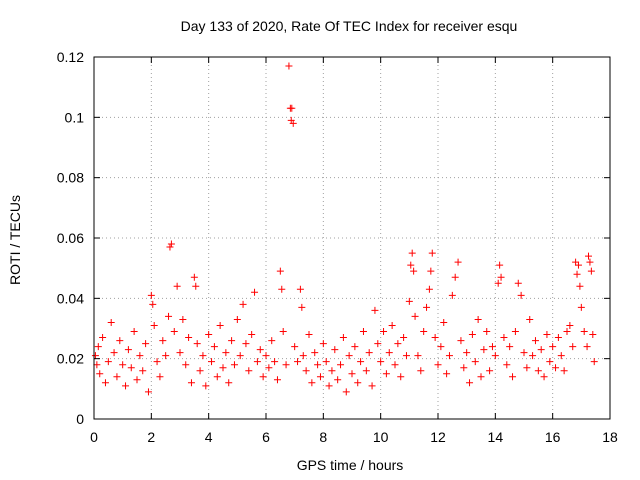  Describe the element at coordinates (15, 240) in the screenshot. I see `y-axis-label: ROTI / TECUs` at that location.